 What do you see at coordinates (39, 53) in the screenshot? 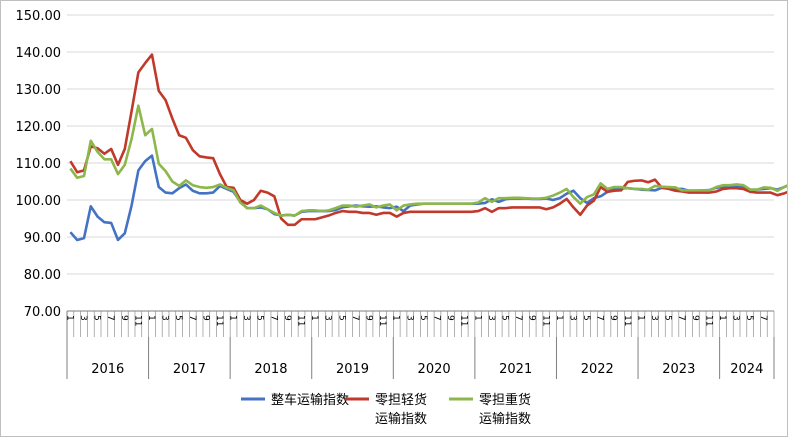
I see `y-tick-label: 140.00` at bounding box center [39, 53].